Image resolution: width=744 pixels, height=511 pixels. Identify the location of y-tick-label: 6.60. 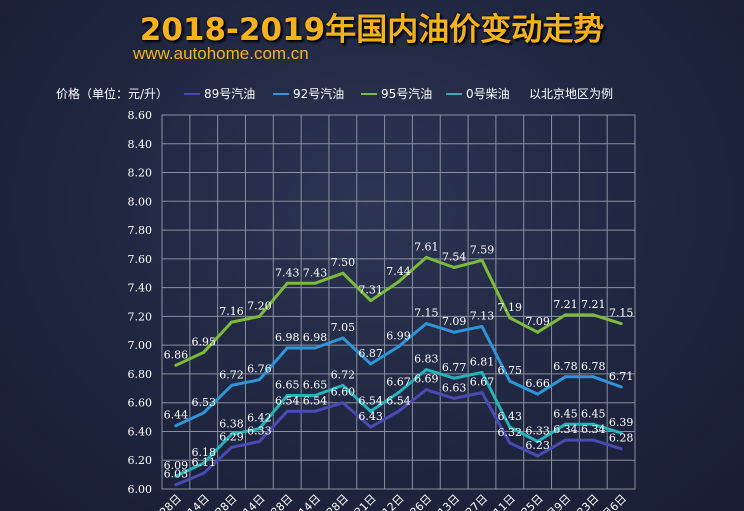
(140, 403).